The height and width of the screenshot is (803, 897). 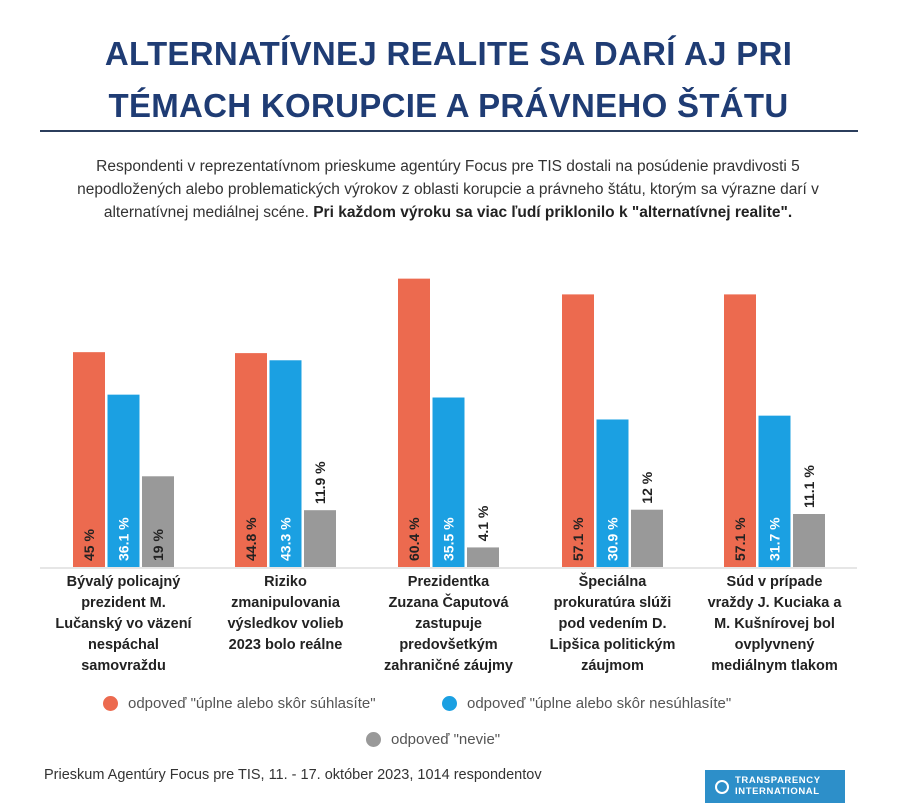 What do you see at coordinates (613, 645) in the screenshot?
I see `category-label-4-line-4: Lipšica politickým` at bounding box center [613, 645].